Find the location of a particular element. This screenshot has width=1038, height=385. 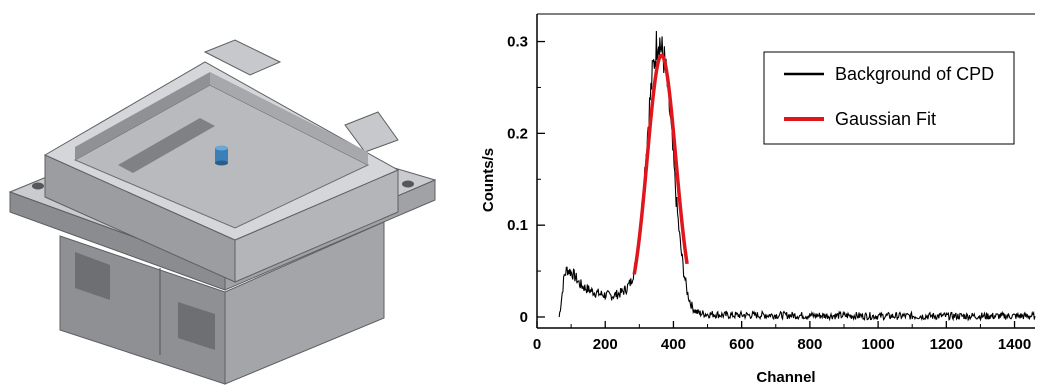

x-tick-label-200: 200 is located at coordinates (605, 344).